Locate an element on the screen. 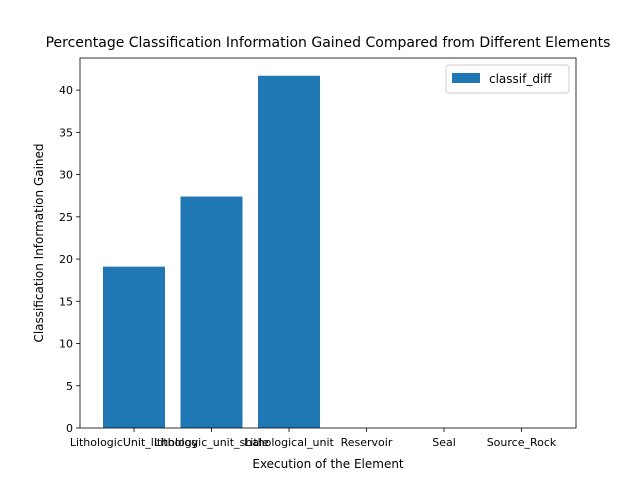  y-tick-label: 10 is located at coordinates (66, 344).